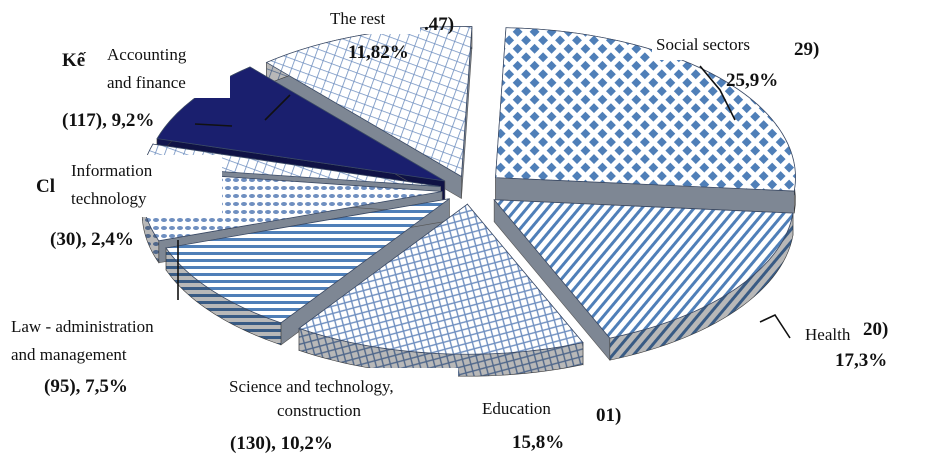  I want to click on count-label-the-rest: .47), so click(439, 24).